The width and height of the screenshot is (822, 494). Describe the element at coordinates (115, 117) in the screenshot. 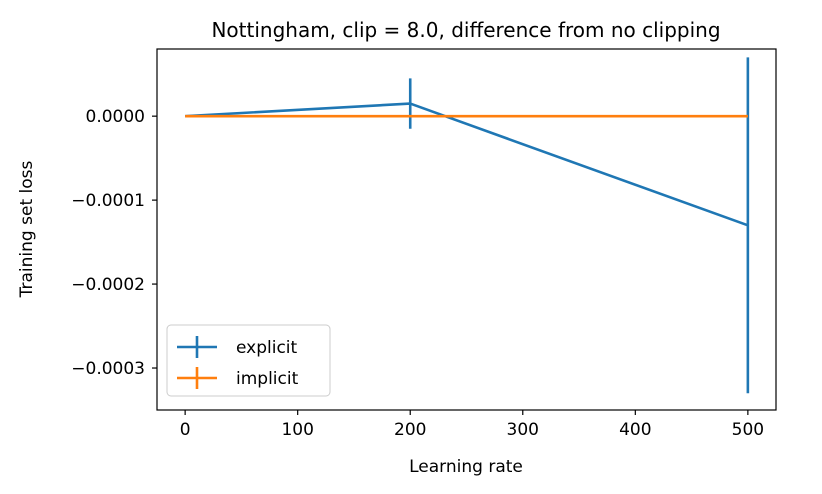

I see `y-tick-label: 0.0000` at that location.